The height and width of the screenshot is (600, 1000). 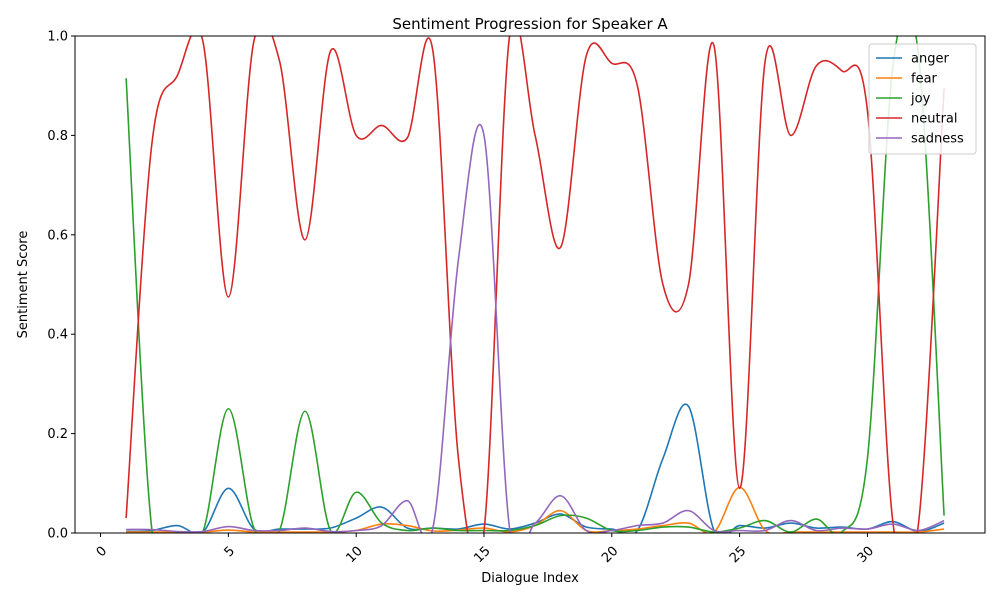 What do you see at coordinates (57, 235) in the screenshot?
I see `y-tick-label: 0.6` at bounding box center [57, 235].